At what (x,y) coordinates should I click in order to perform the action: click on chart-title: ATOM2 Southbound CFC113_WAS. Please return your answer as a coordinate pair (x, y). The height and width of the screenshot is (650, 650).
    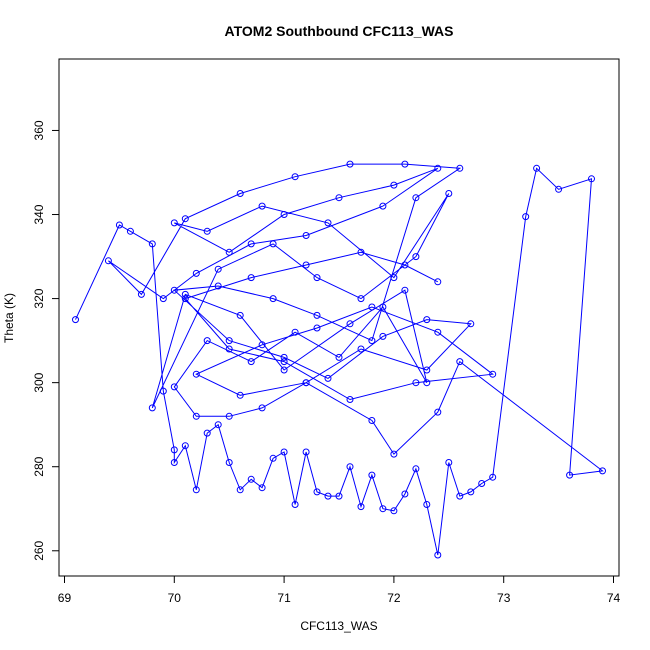
    Looking at the image, I should click on (339, 31).